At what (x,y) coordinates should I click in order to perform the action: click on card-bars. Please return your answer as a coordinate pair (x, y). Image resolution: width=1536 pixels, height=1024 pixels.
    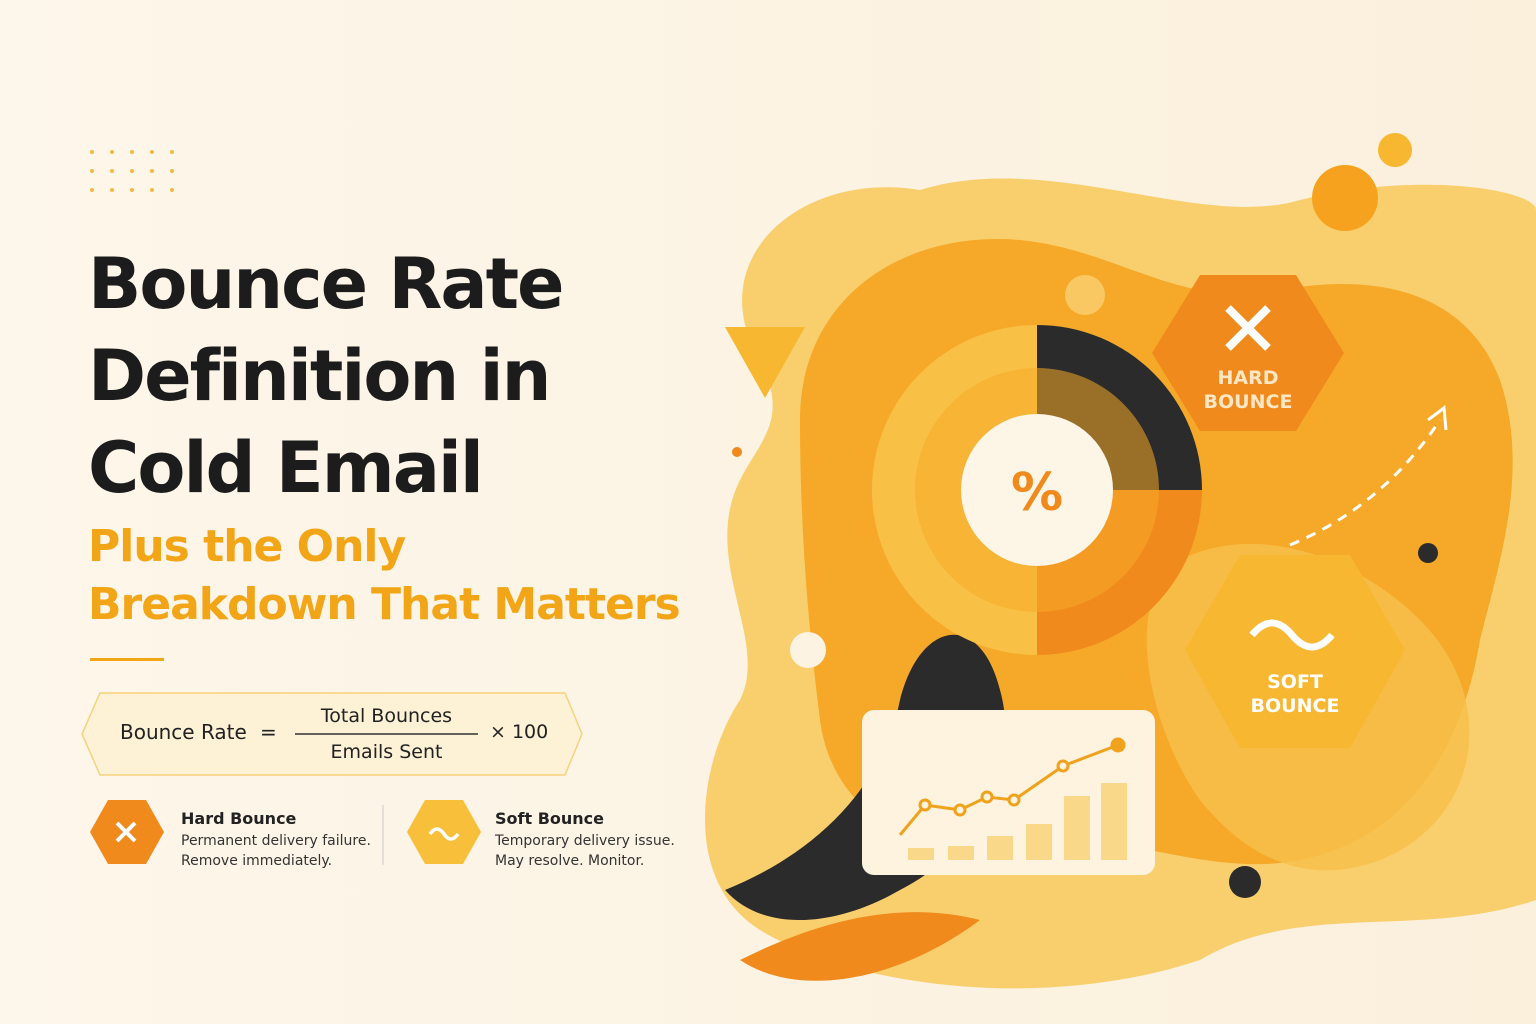
    Looking at the image, I should click on (1017, 821).